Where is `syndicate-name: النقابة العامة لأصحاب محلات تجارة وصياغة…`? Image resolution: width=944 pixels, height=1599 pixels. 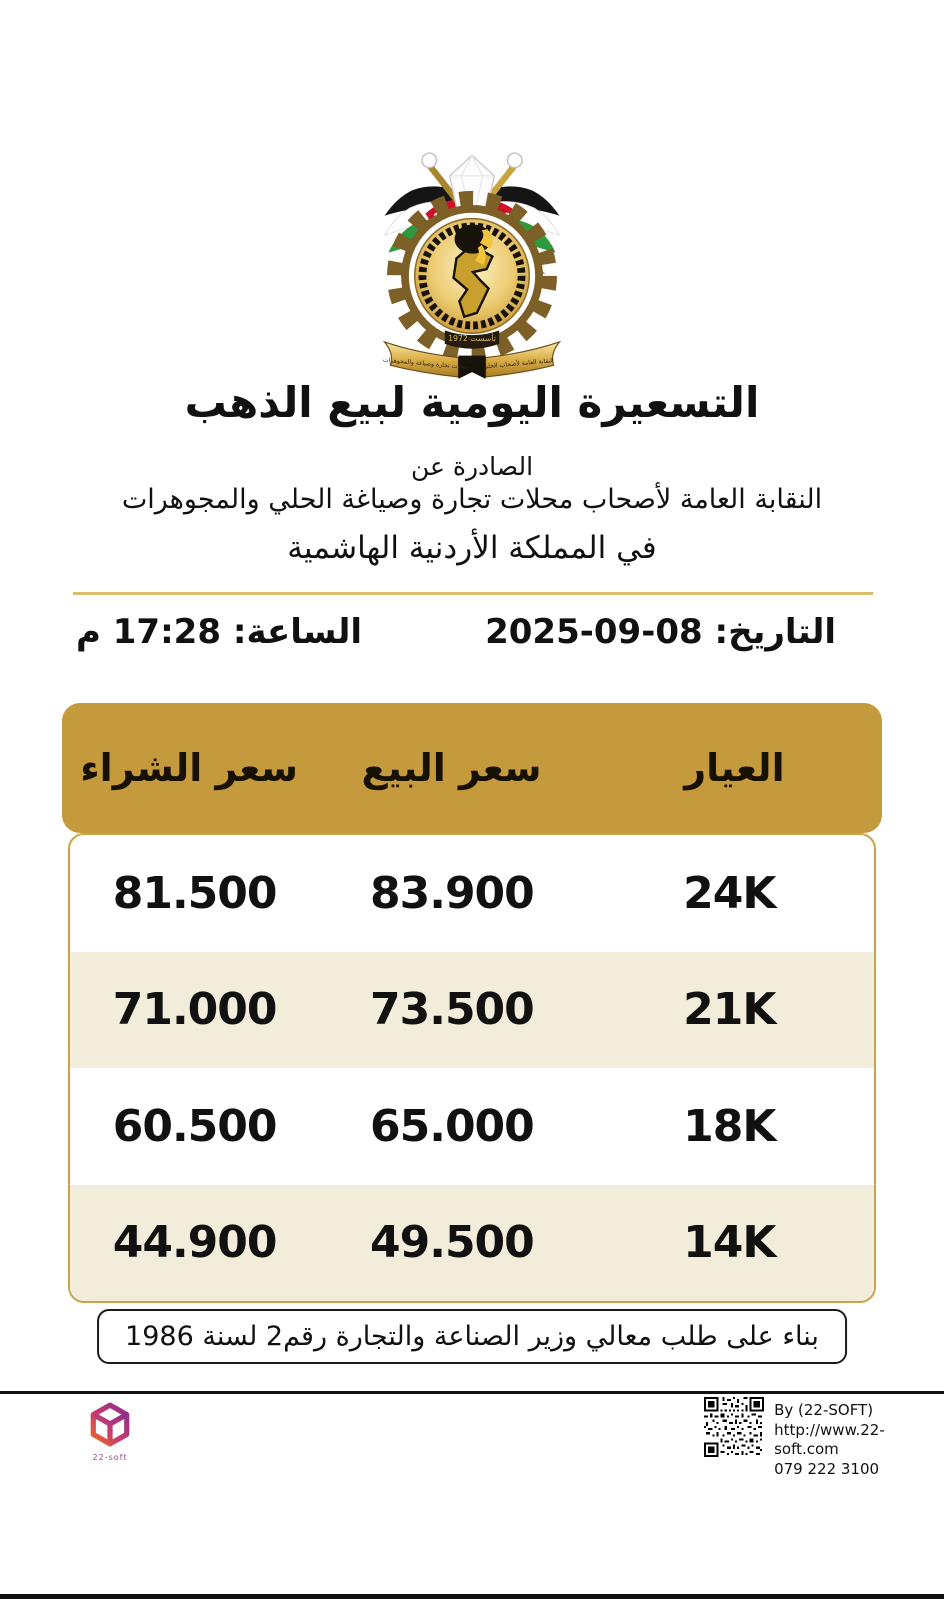 syndicate-name: النقابة العامة لأصحاب محلات تجارة وصياغة… is located at coordinates (472, 499).